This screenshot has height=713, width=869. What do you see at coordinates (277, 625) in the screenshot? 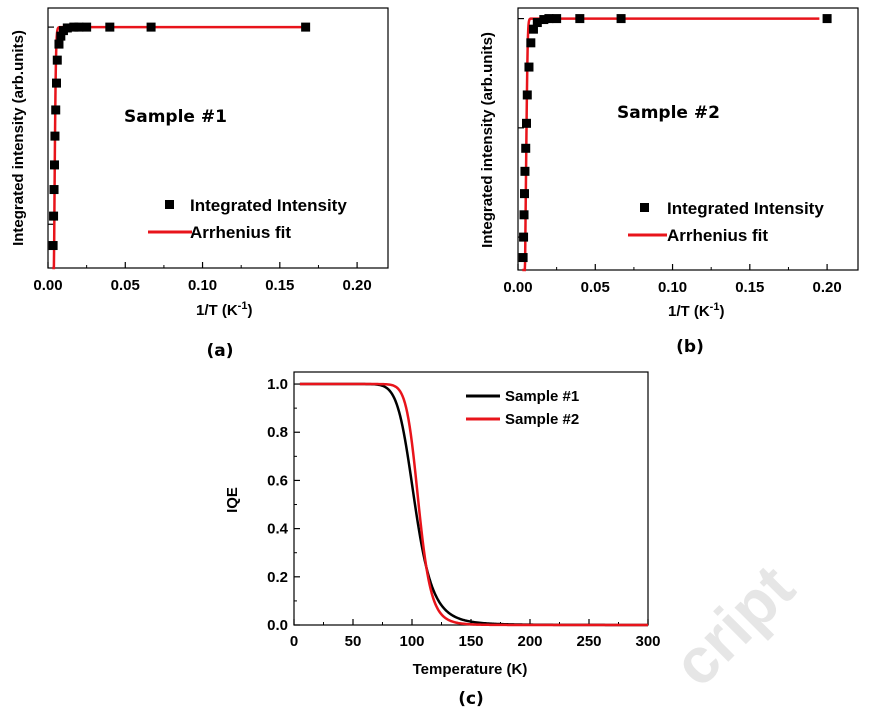
I see `y-tick-label: 0.0` at bounding box center [277, 625].